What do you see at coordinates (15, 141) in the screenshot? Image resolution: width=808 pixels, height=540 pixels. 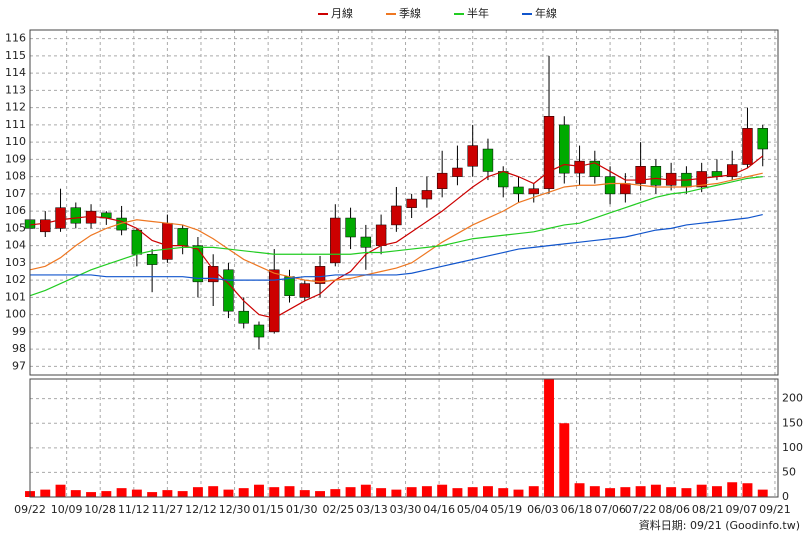 I see `y-tick-label: 110` at bounding box center [15, 141].